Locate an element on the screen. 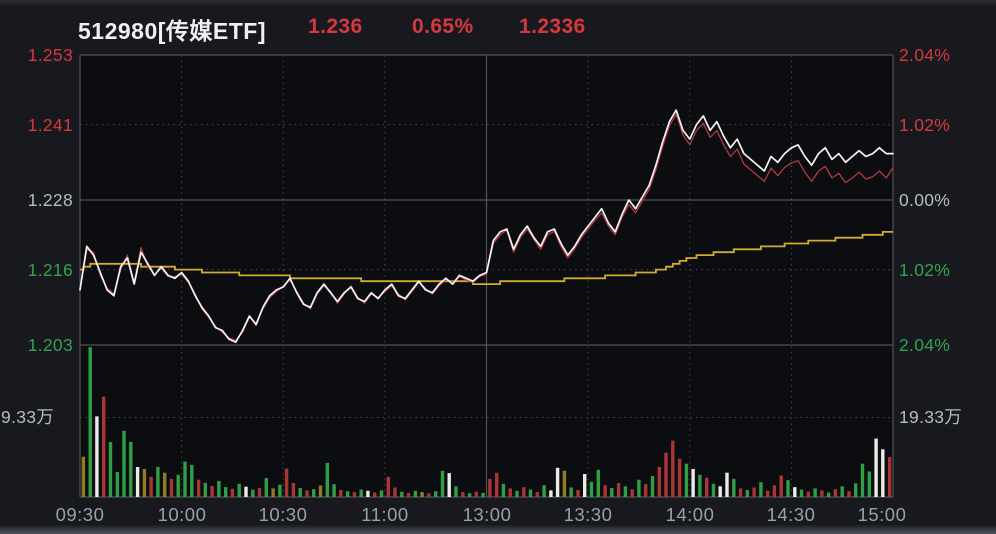 The width and height of the screenshot is (996, 534). bottom-edge-strip is located at coordinates (498, 529).